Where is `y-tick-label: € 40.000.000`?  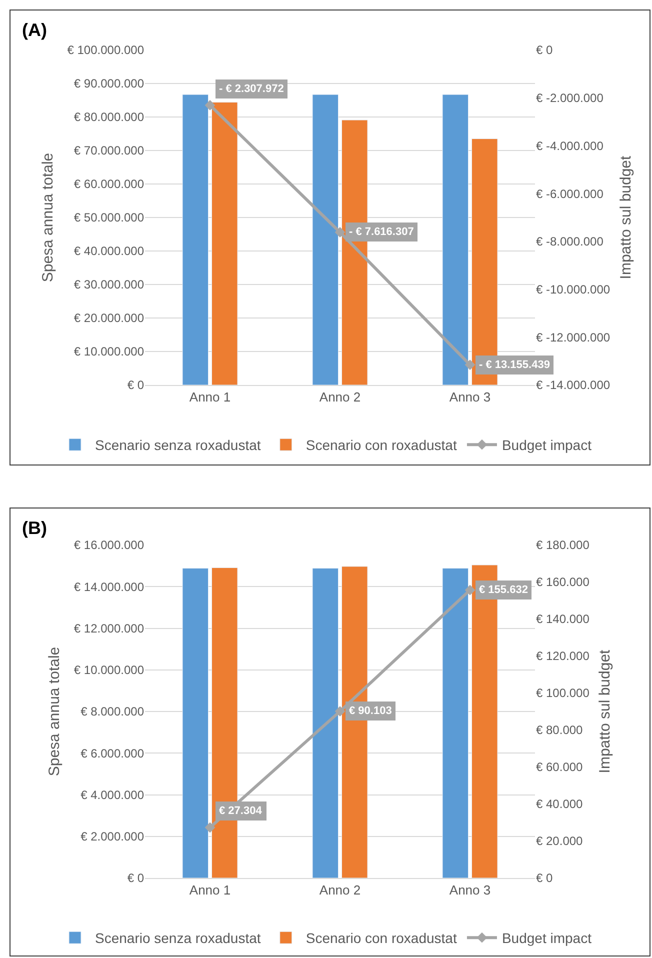
y-tick-label: € 40.000.000 is located at coordinates (109, 251).